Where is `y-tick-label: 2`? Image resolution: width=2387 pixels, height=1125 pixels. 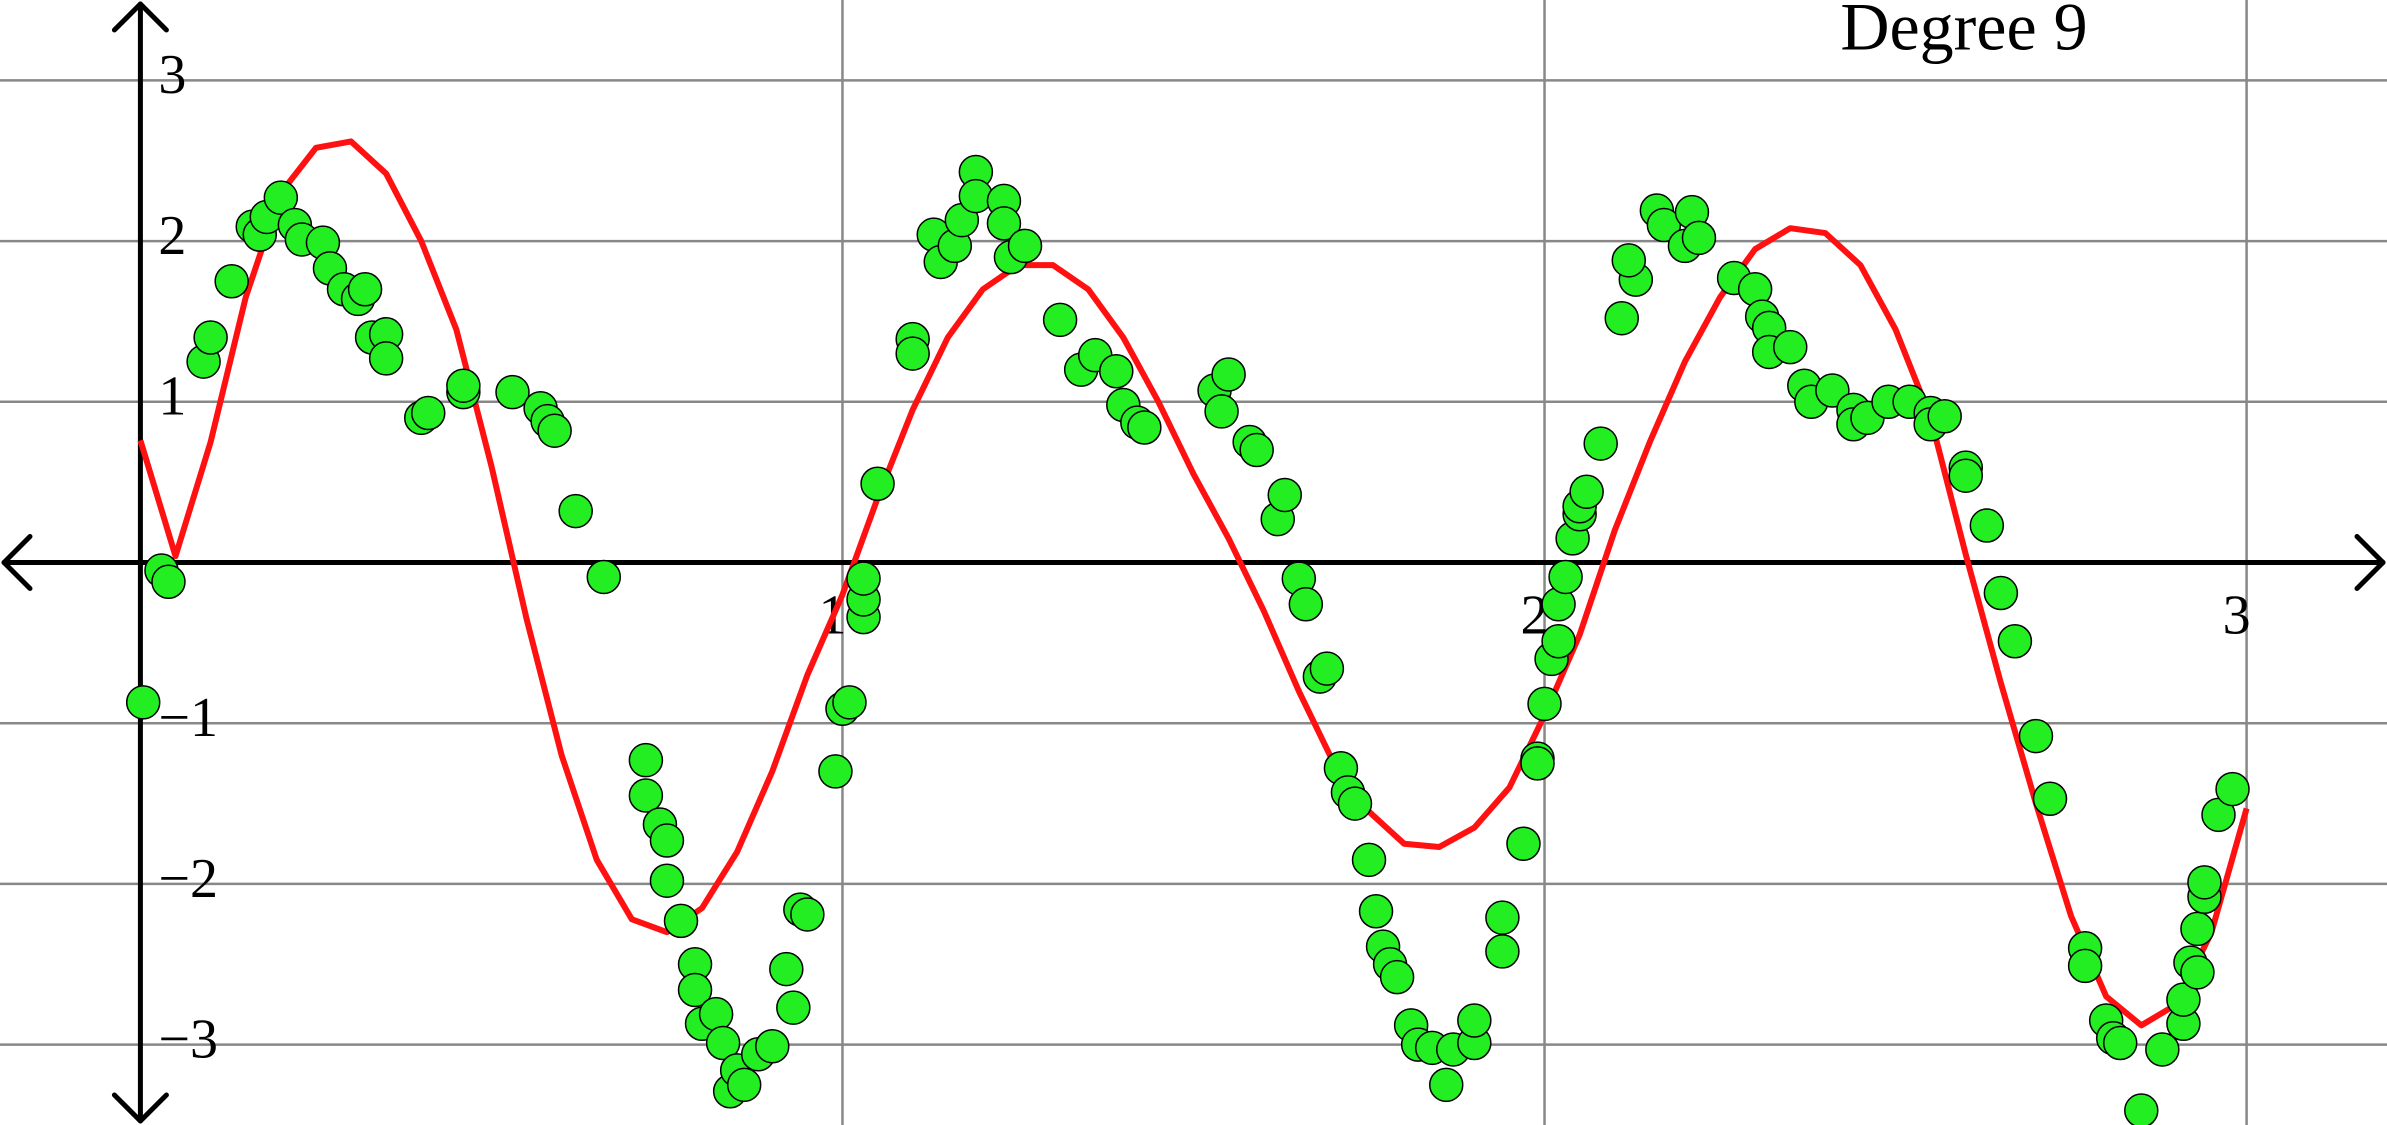
y-tick-label: 2 is located at coordinates (172, 236).